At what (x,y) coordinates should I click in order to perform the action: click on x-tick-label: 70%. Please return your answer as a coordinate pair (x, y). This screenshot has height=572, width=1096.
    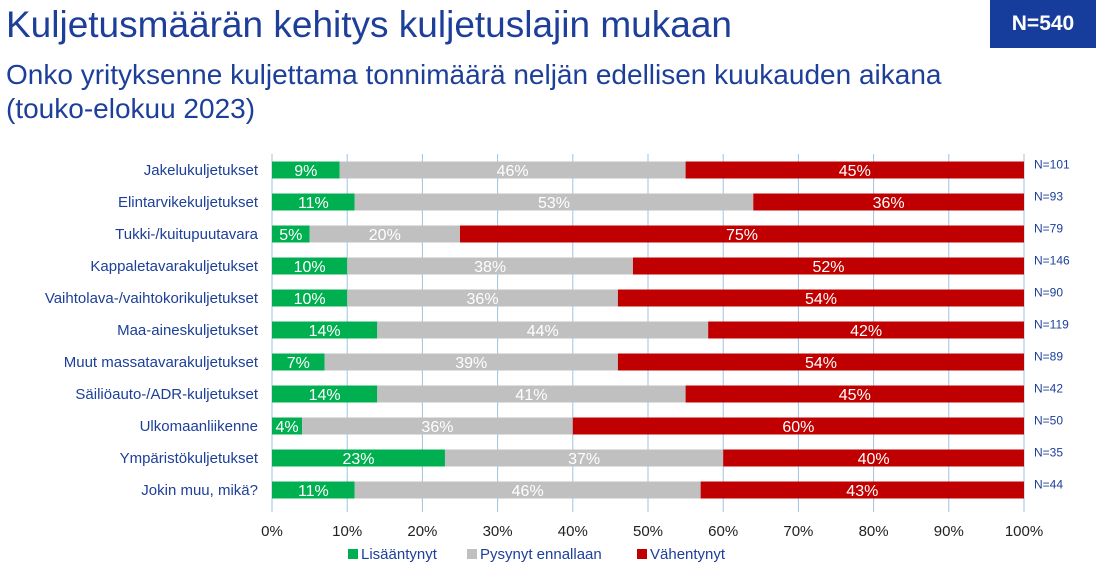
    Looking at the image, I should click on (798, 531).